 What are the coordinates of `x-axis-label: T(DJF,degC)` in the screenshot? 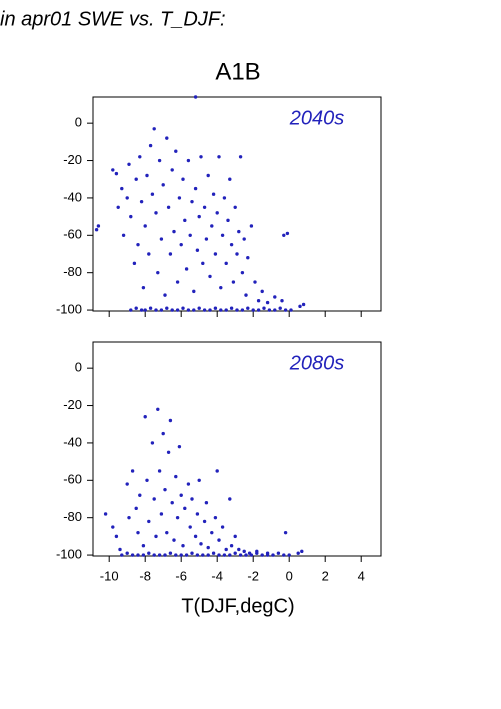 It's located at (237, 606).